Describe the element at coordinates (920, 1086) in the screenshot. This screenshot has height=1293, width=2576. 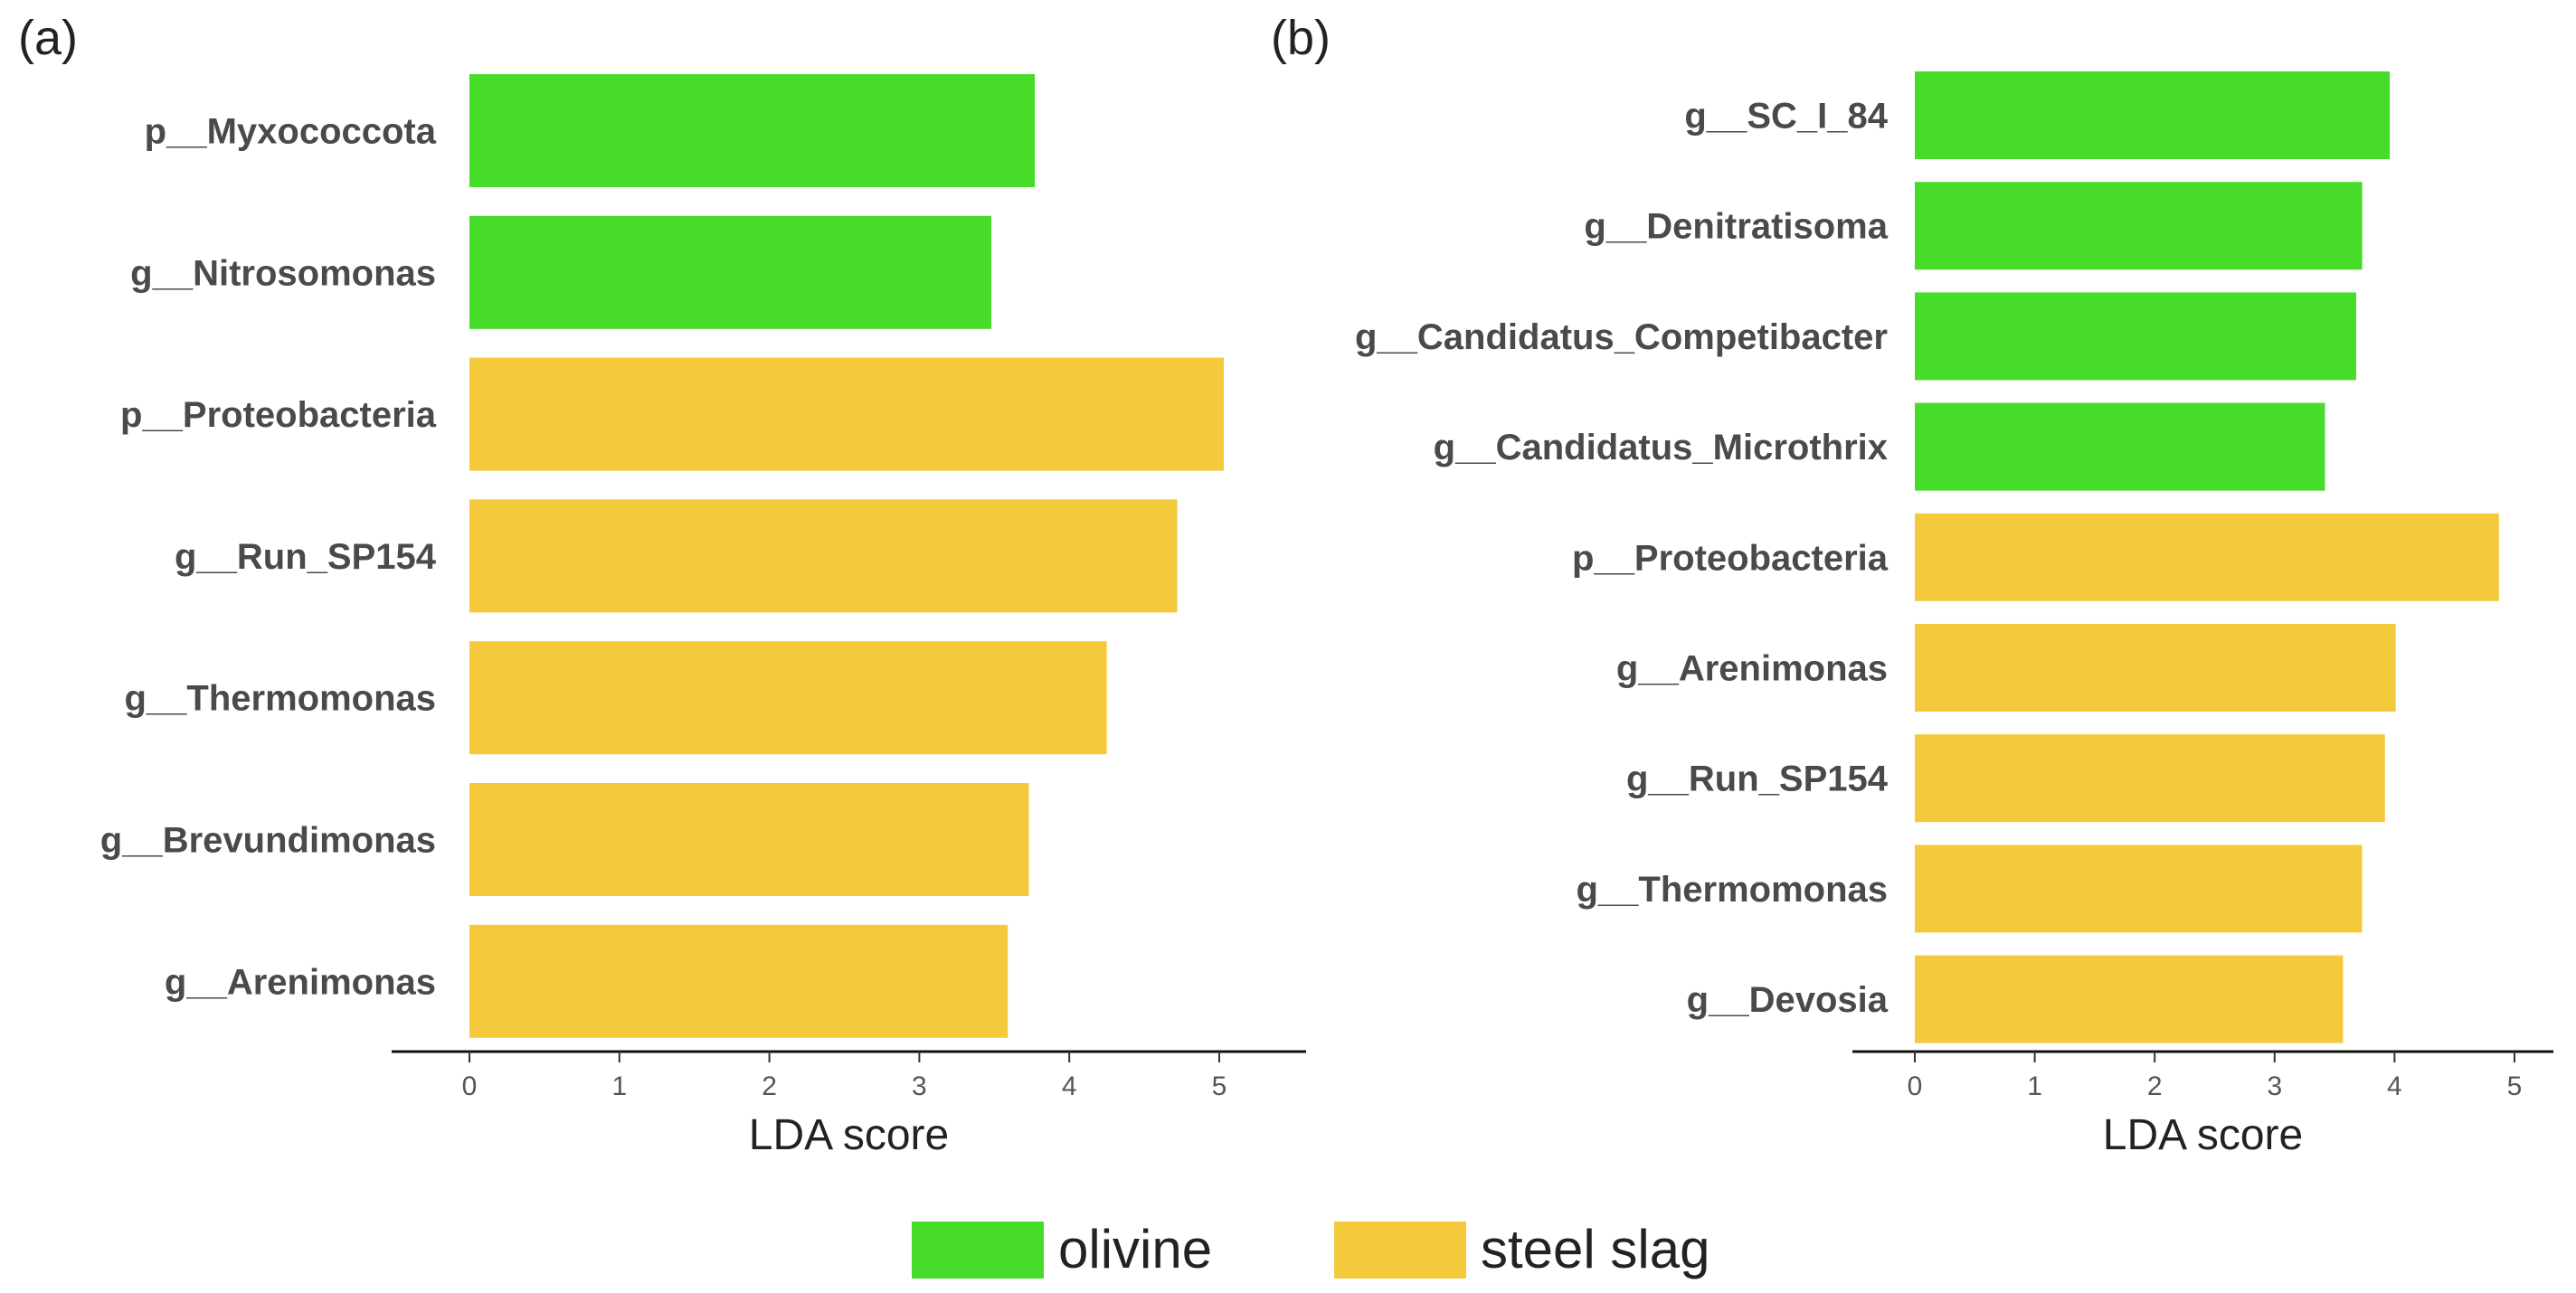
I see `panel-a-tick-label-3: 3` at that location.